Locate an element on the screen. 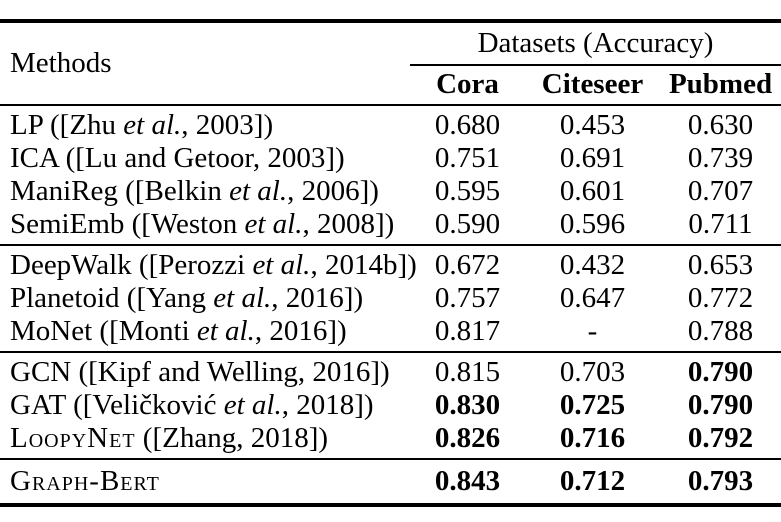 The width and height of the screenshot is (781, 522). method-text: LP ([Zhu is located at coordinates (67, 125).